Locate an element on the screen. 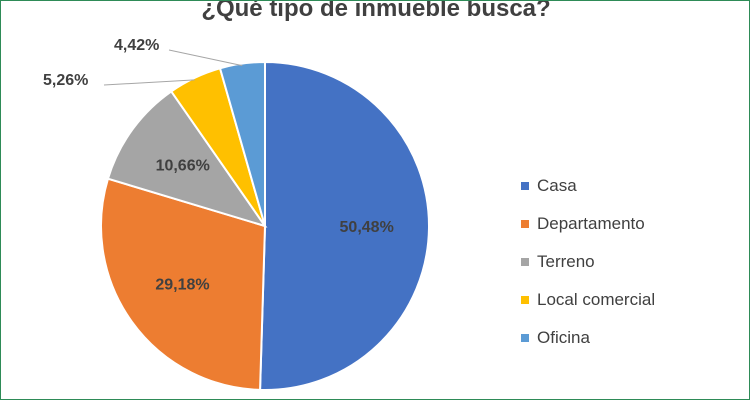  pie-slice-terreno is located at coordinates (187, 159).